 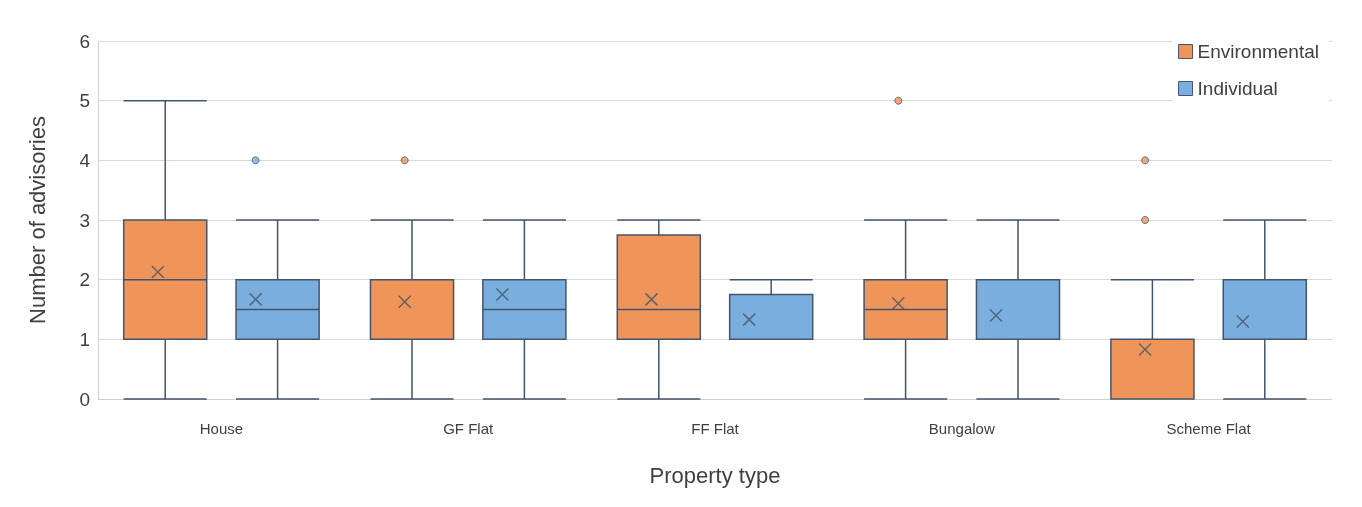 What do you see at coordinates (1258, 51) in the screenshot?
I see `legend-label: Environmental` at bounding box center [1258, 51].